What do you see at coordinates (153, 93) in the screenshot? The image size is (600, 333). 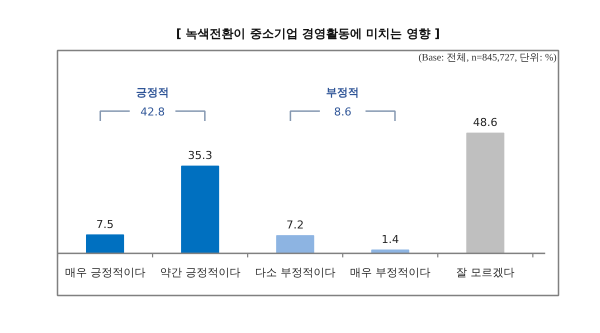 I see `annotation: 긍정적` at bounding box center [153, 93].